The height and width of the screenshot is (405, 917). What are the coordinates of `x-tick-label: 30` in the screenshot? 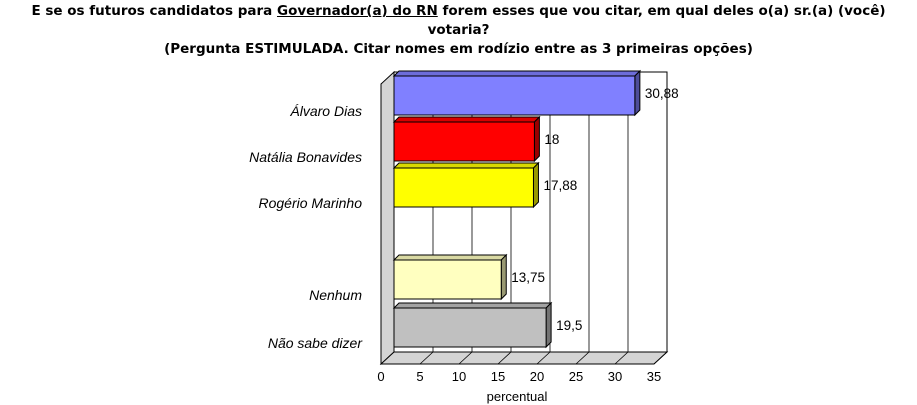 It's located at (615, 376).